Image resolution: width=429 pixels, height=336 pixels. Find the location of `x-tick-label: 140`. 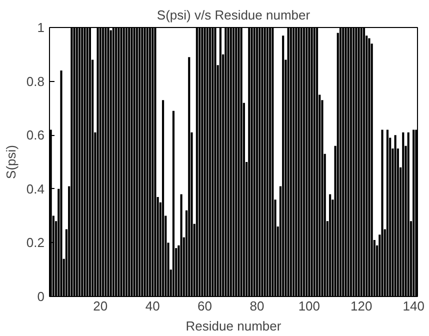

x-tick-label: 140 is located at coordinates (413, 306).